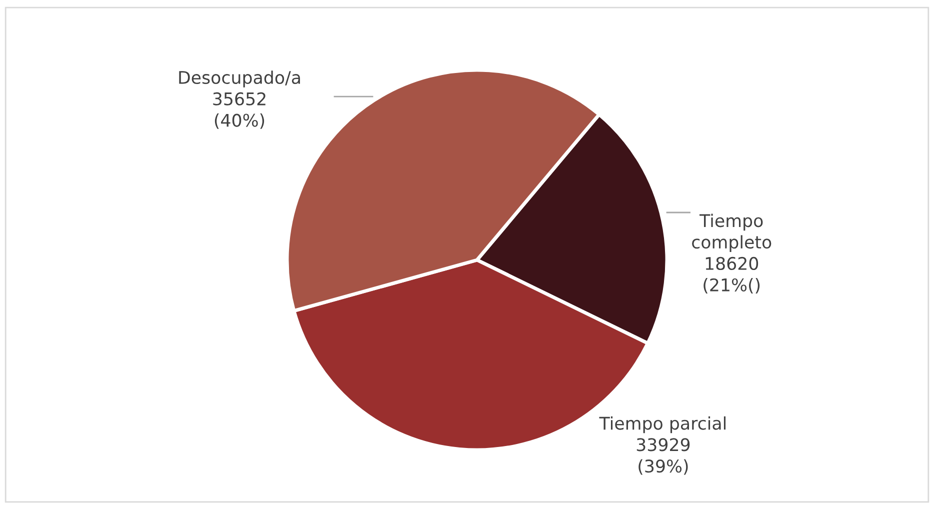 The height and width of the screenshot is (507, 934). Describe the element at coordinates (239, 79) in the screenshot. I see `slice-label: Desocupado/a` at that location.